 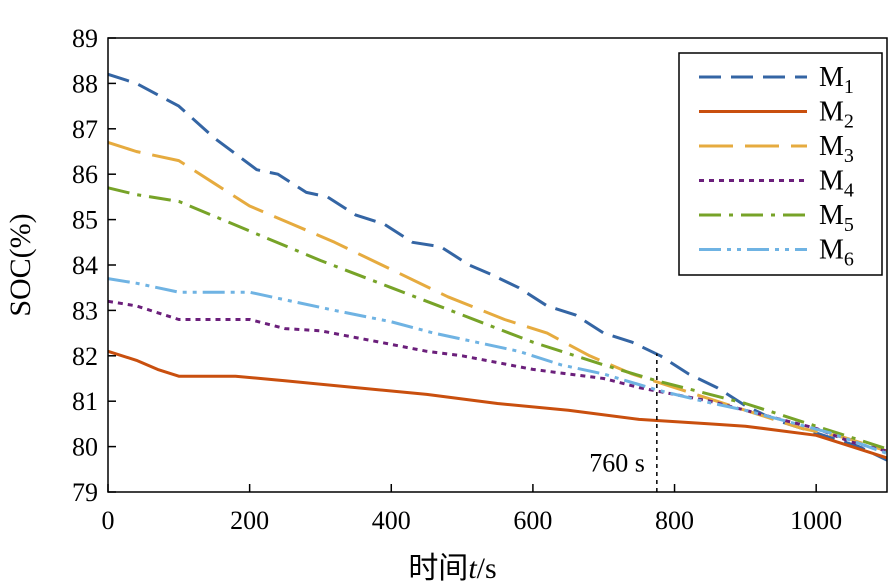 I want to click on x-tick-label: 600, so click(x=532, y=520).